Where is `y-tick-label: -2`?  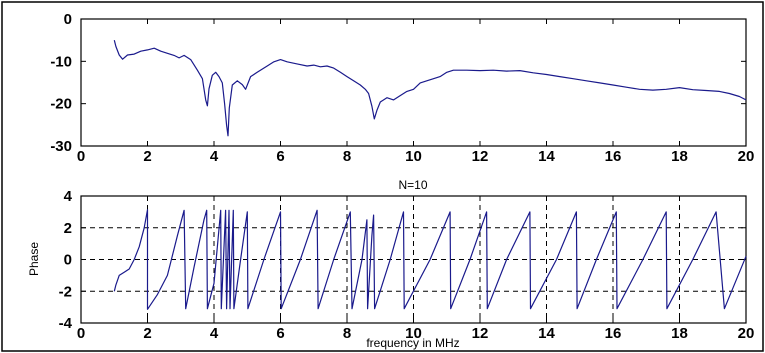
y-tick-label: -2 is located at coordinates (65, 291).